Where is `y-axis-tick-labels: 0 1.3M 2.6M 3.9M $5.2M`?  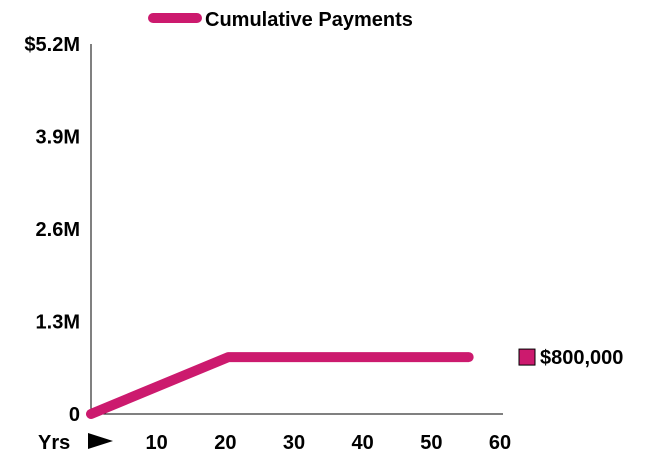 y-axis-tick-labels: 0 1.3M 2.6M 3.9M $5.2M is located at coordinates (52, 230).